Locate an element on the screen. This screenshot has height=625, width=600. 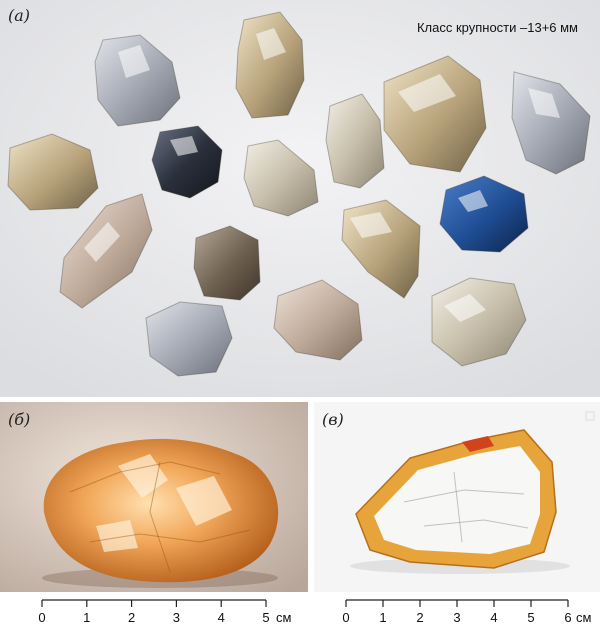
scale-tick-label: 6 is located at coordinates (568, 617).